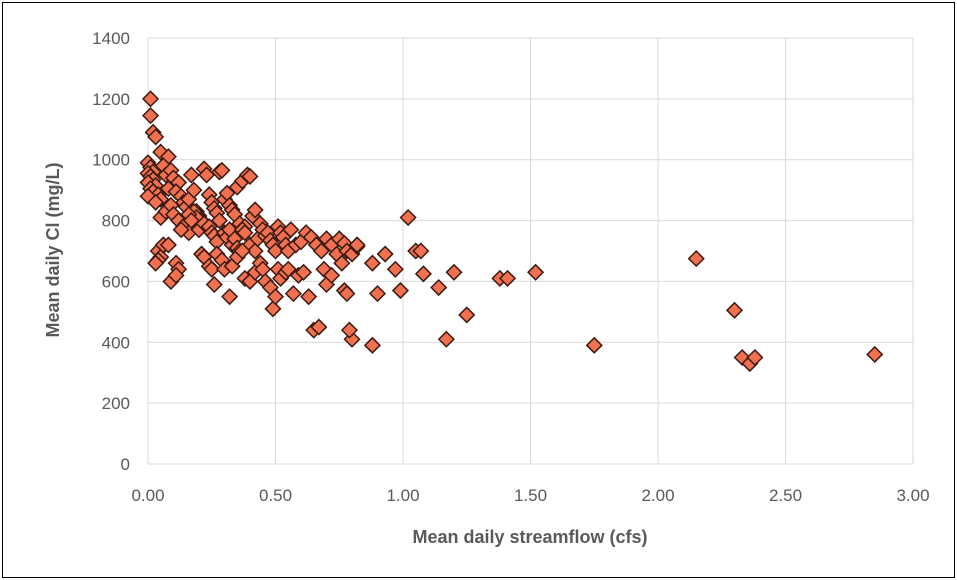 The height and width of the screenshot is (580, 957). What do you see at coordinates (116, 281) in the screenshot?
I see `y-tick-label: 600` at bounding box center [116, 281].